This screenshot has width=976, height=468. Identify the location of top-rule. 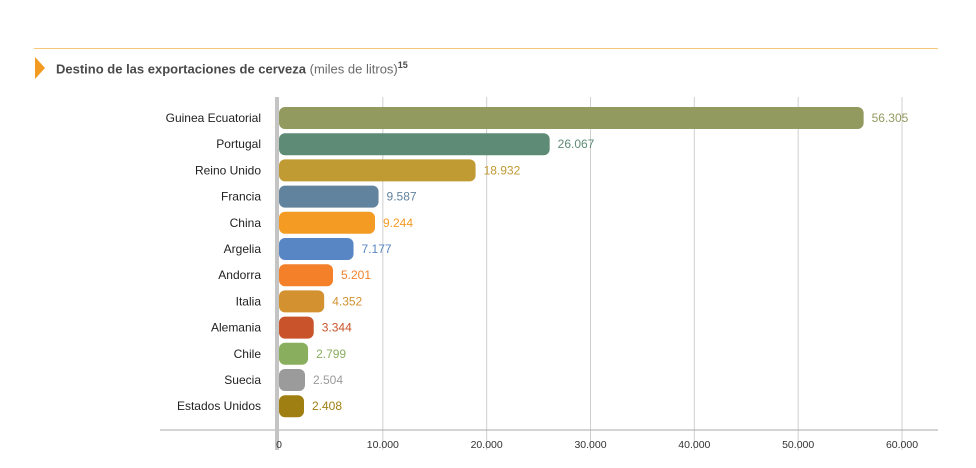
(486, 48).